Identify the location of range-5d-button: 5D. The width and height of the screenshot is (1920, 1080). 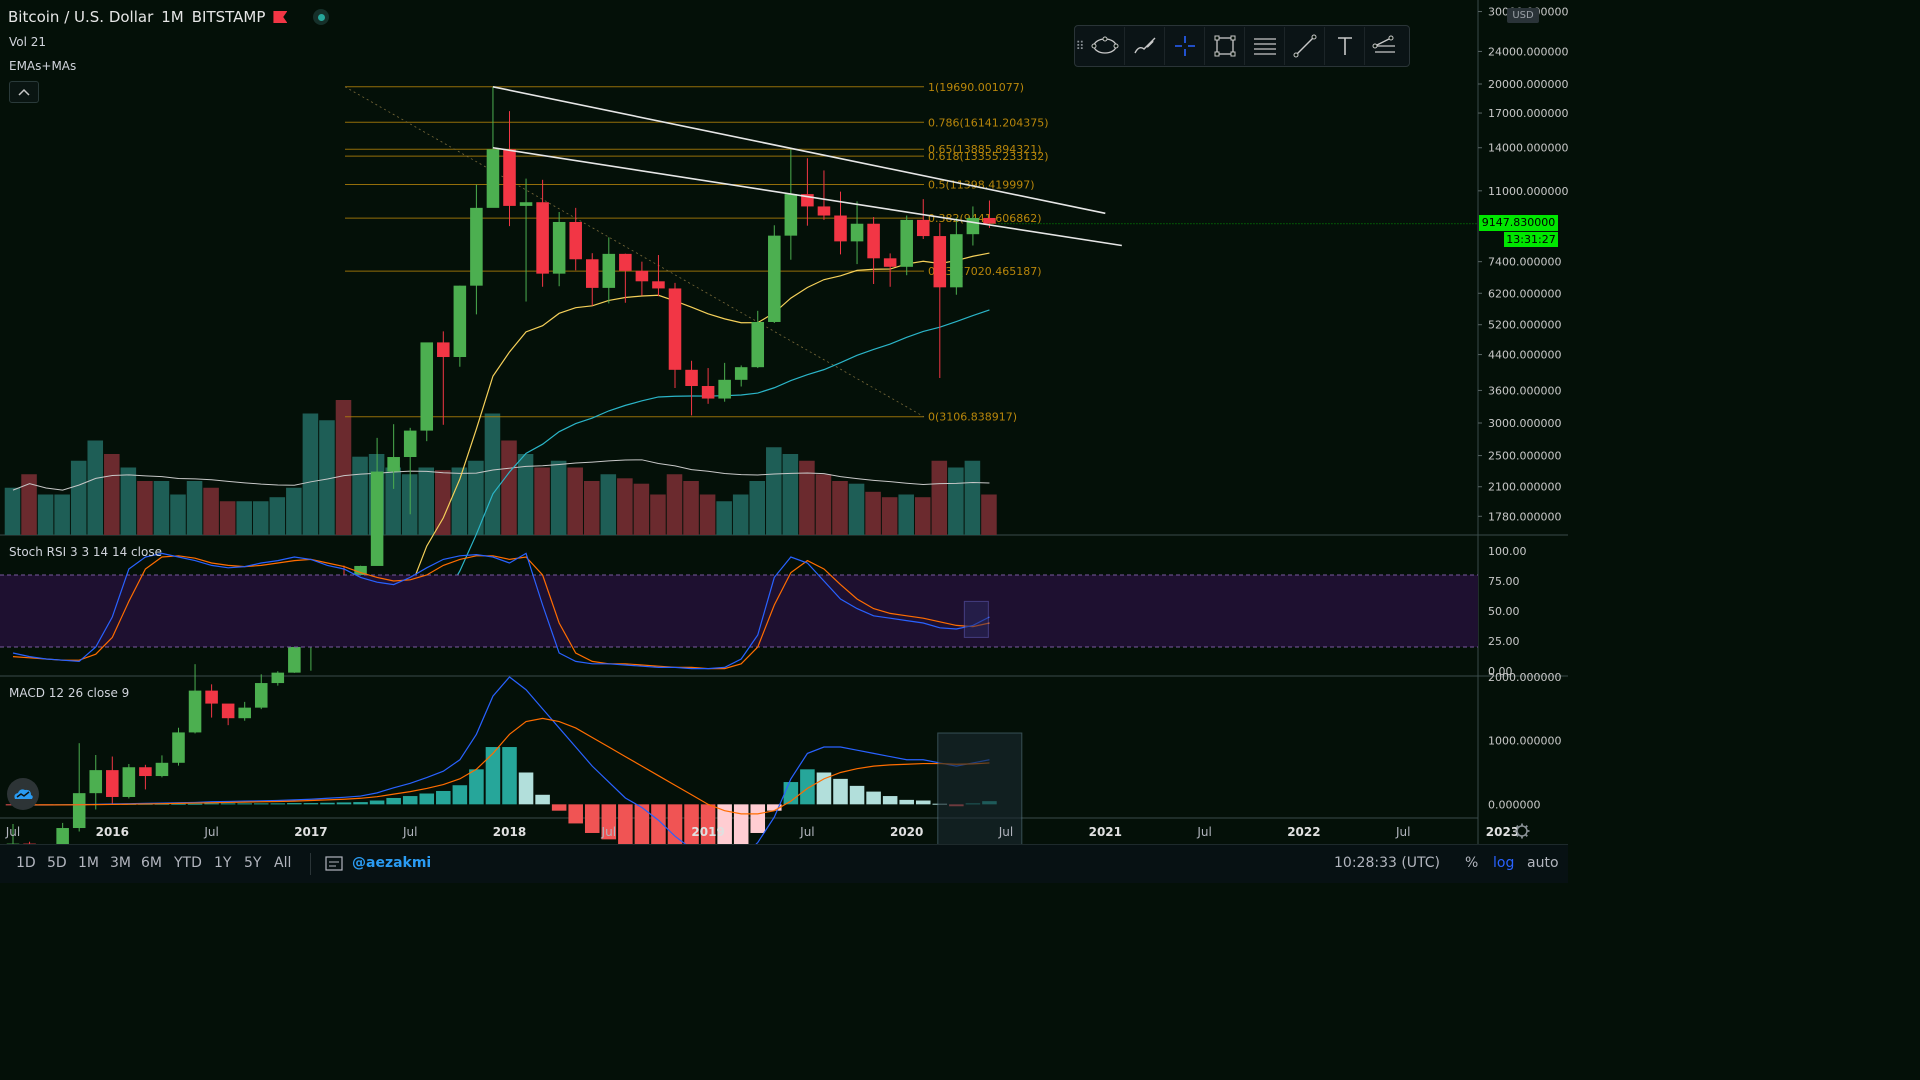
(57, 863).